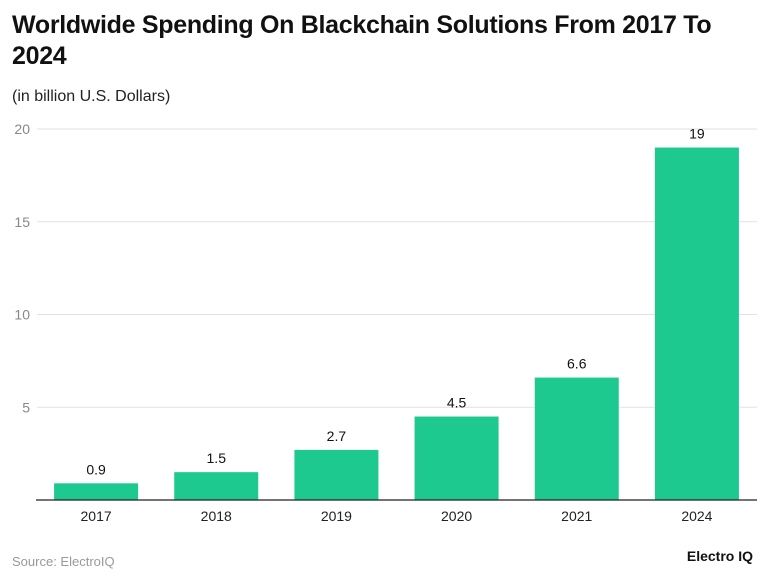  What do you see at coordinates (719, 556) in the screenshot?
I see `electroiq-logo: Electro IQ` at bounding box center [719, 556].